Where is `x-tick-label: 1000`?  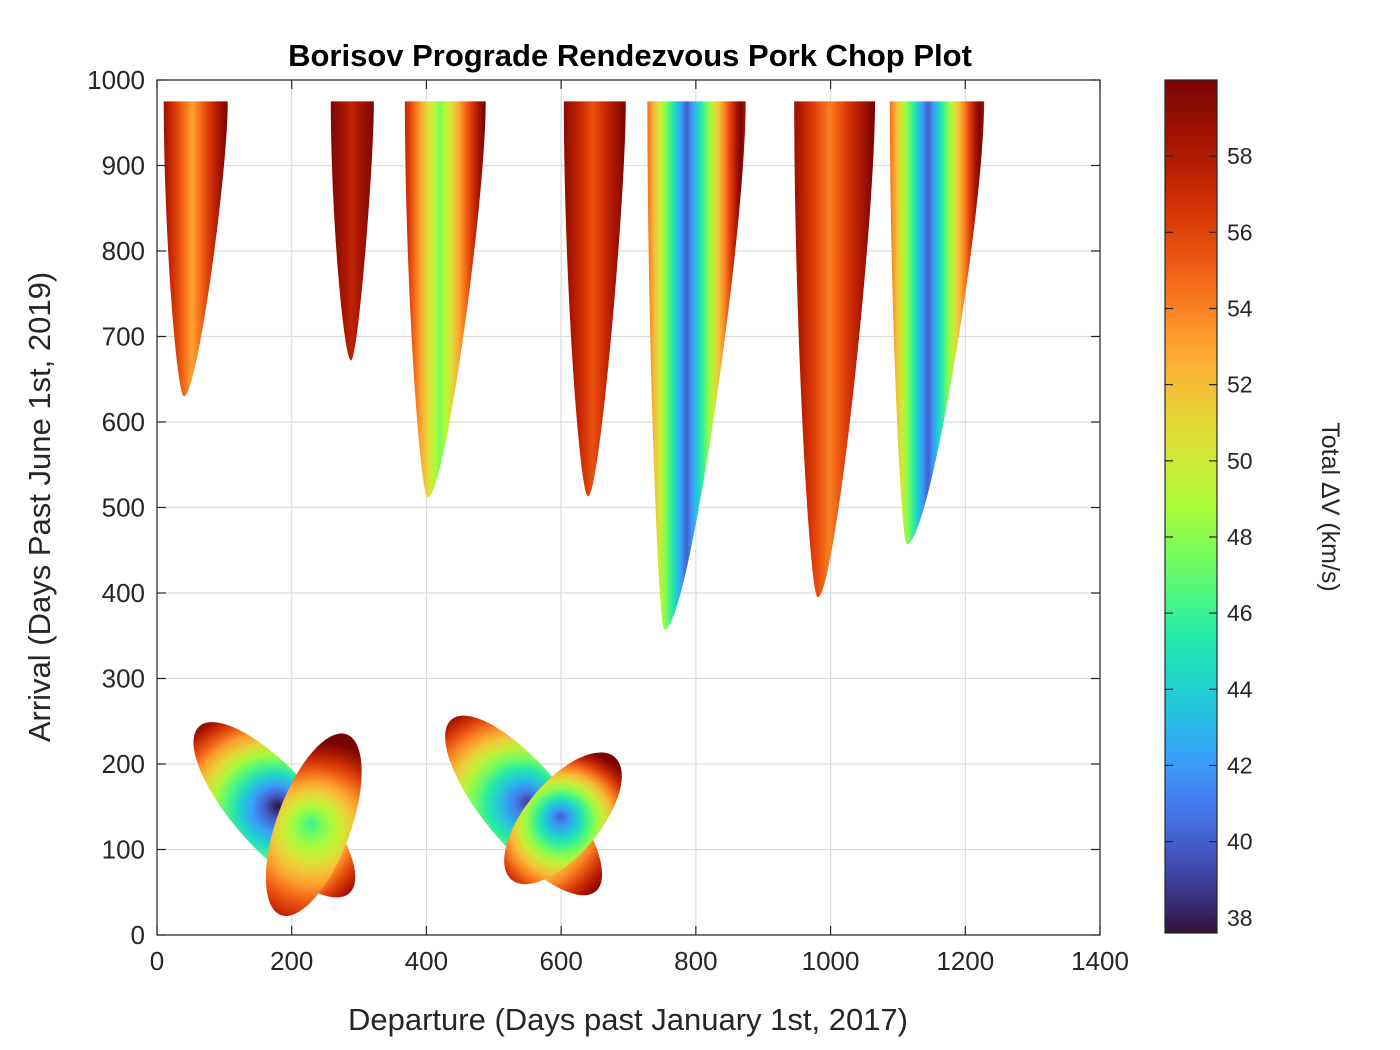
x-tick-label: 1000 is located at coordinates (831, 961).